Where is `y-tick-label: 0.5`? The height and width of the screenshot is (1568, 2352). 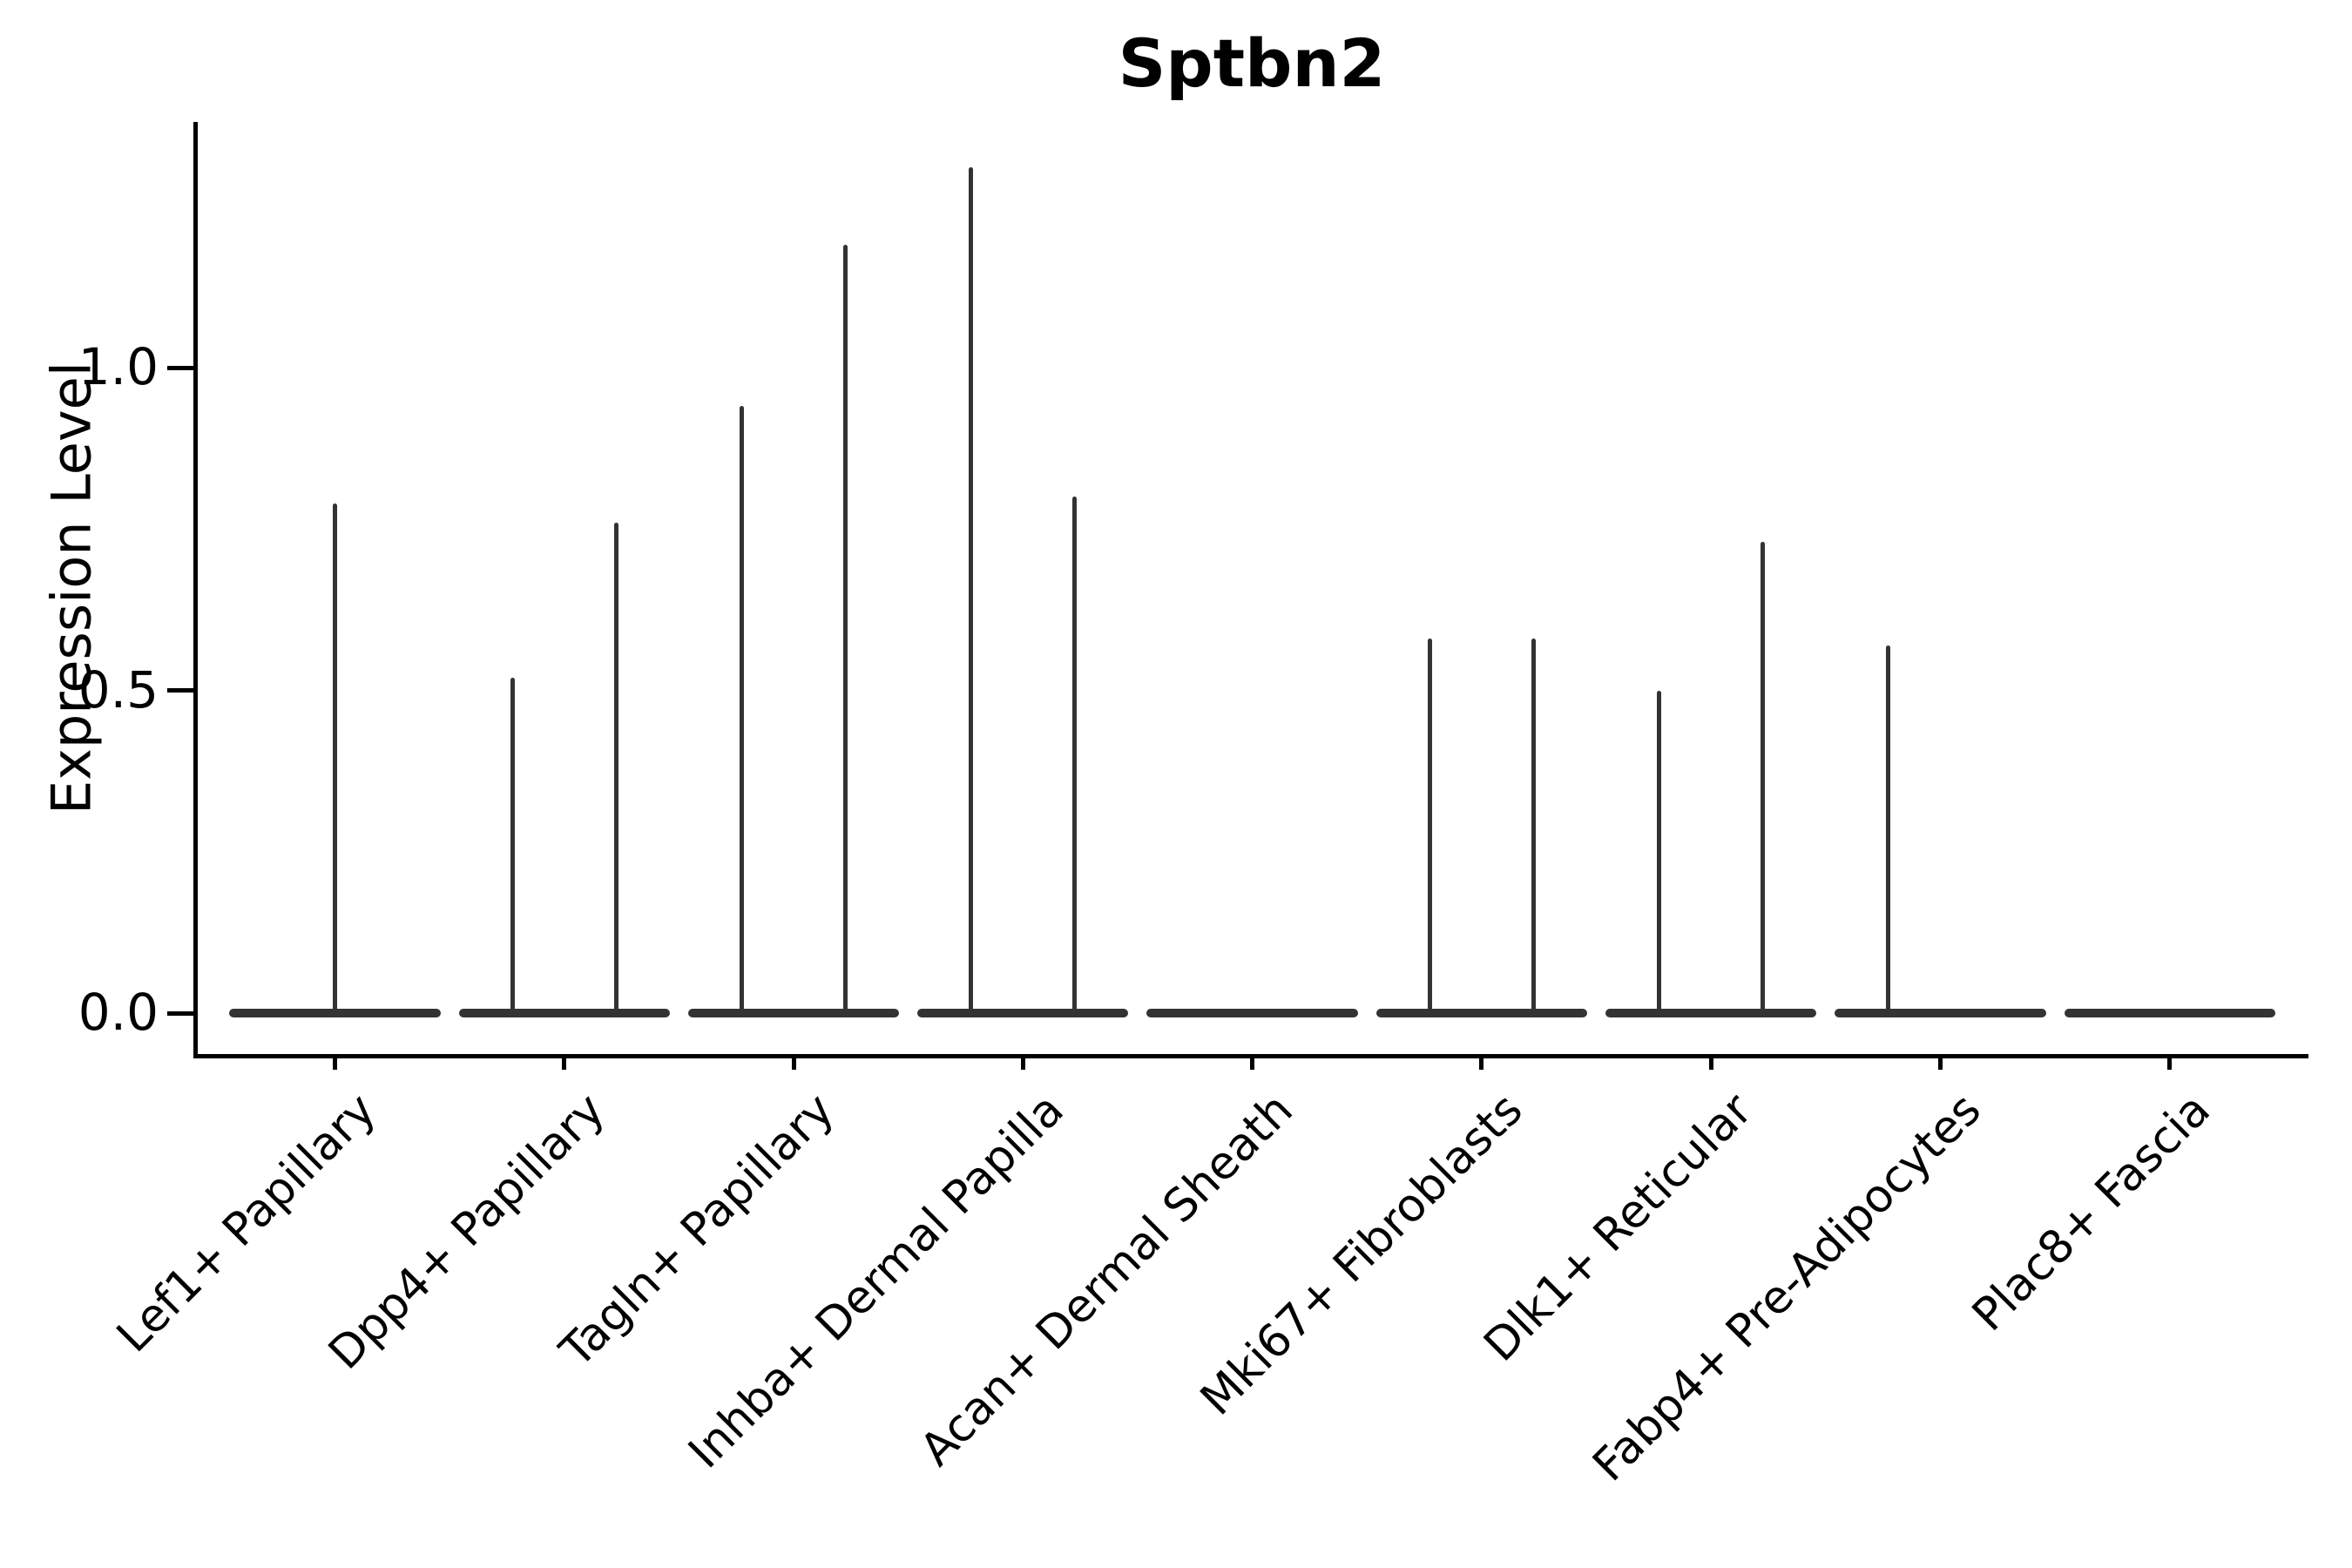
y-tick-label: 0.5 is located at coordinates (119, 689).